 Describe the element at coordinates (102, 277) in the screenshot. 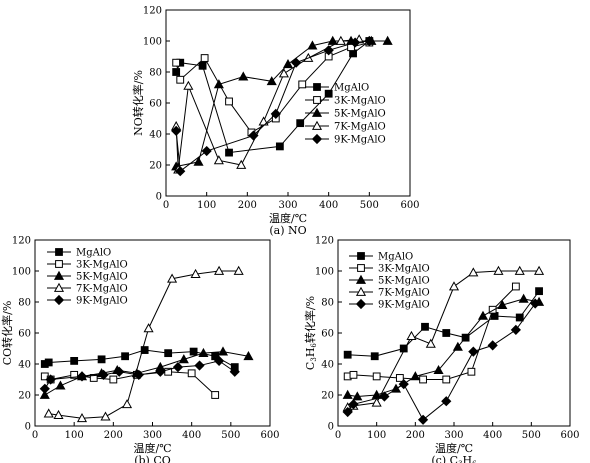

I see `legend-entry: 5K-MgAlO` at that location.